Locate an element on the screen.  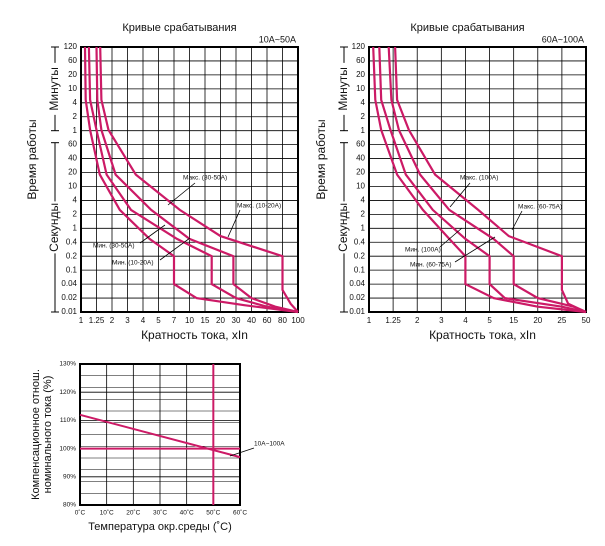
y-tick-label: 120% is located at coordinates (67, 392).